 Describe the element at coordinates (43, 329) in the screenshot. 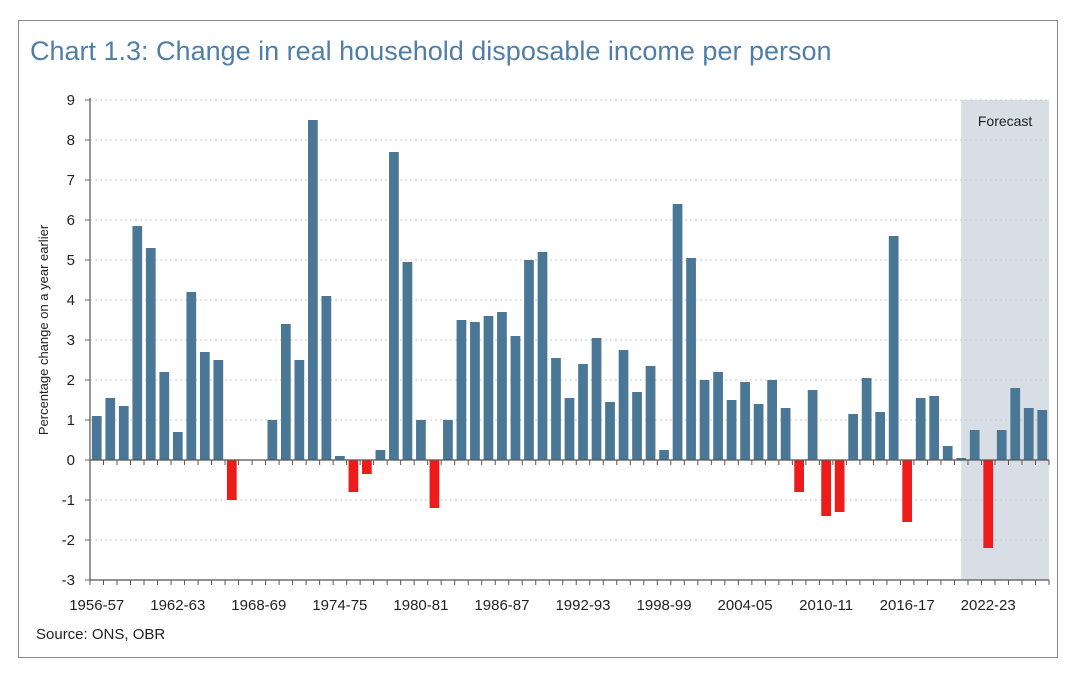

I see `y-axis-label: Percentage change on a year earlier` at that location.